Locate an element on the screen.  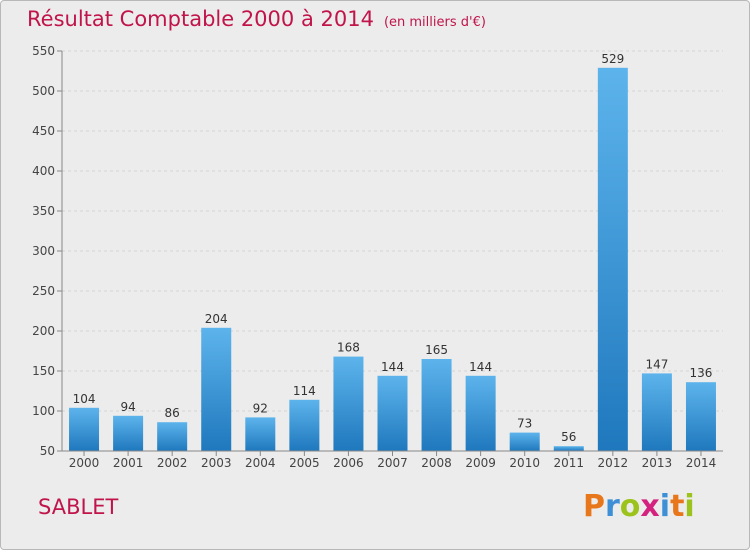
x-tick-label: 2007 is located at coordinates (392, 463).